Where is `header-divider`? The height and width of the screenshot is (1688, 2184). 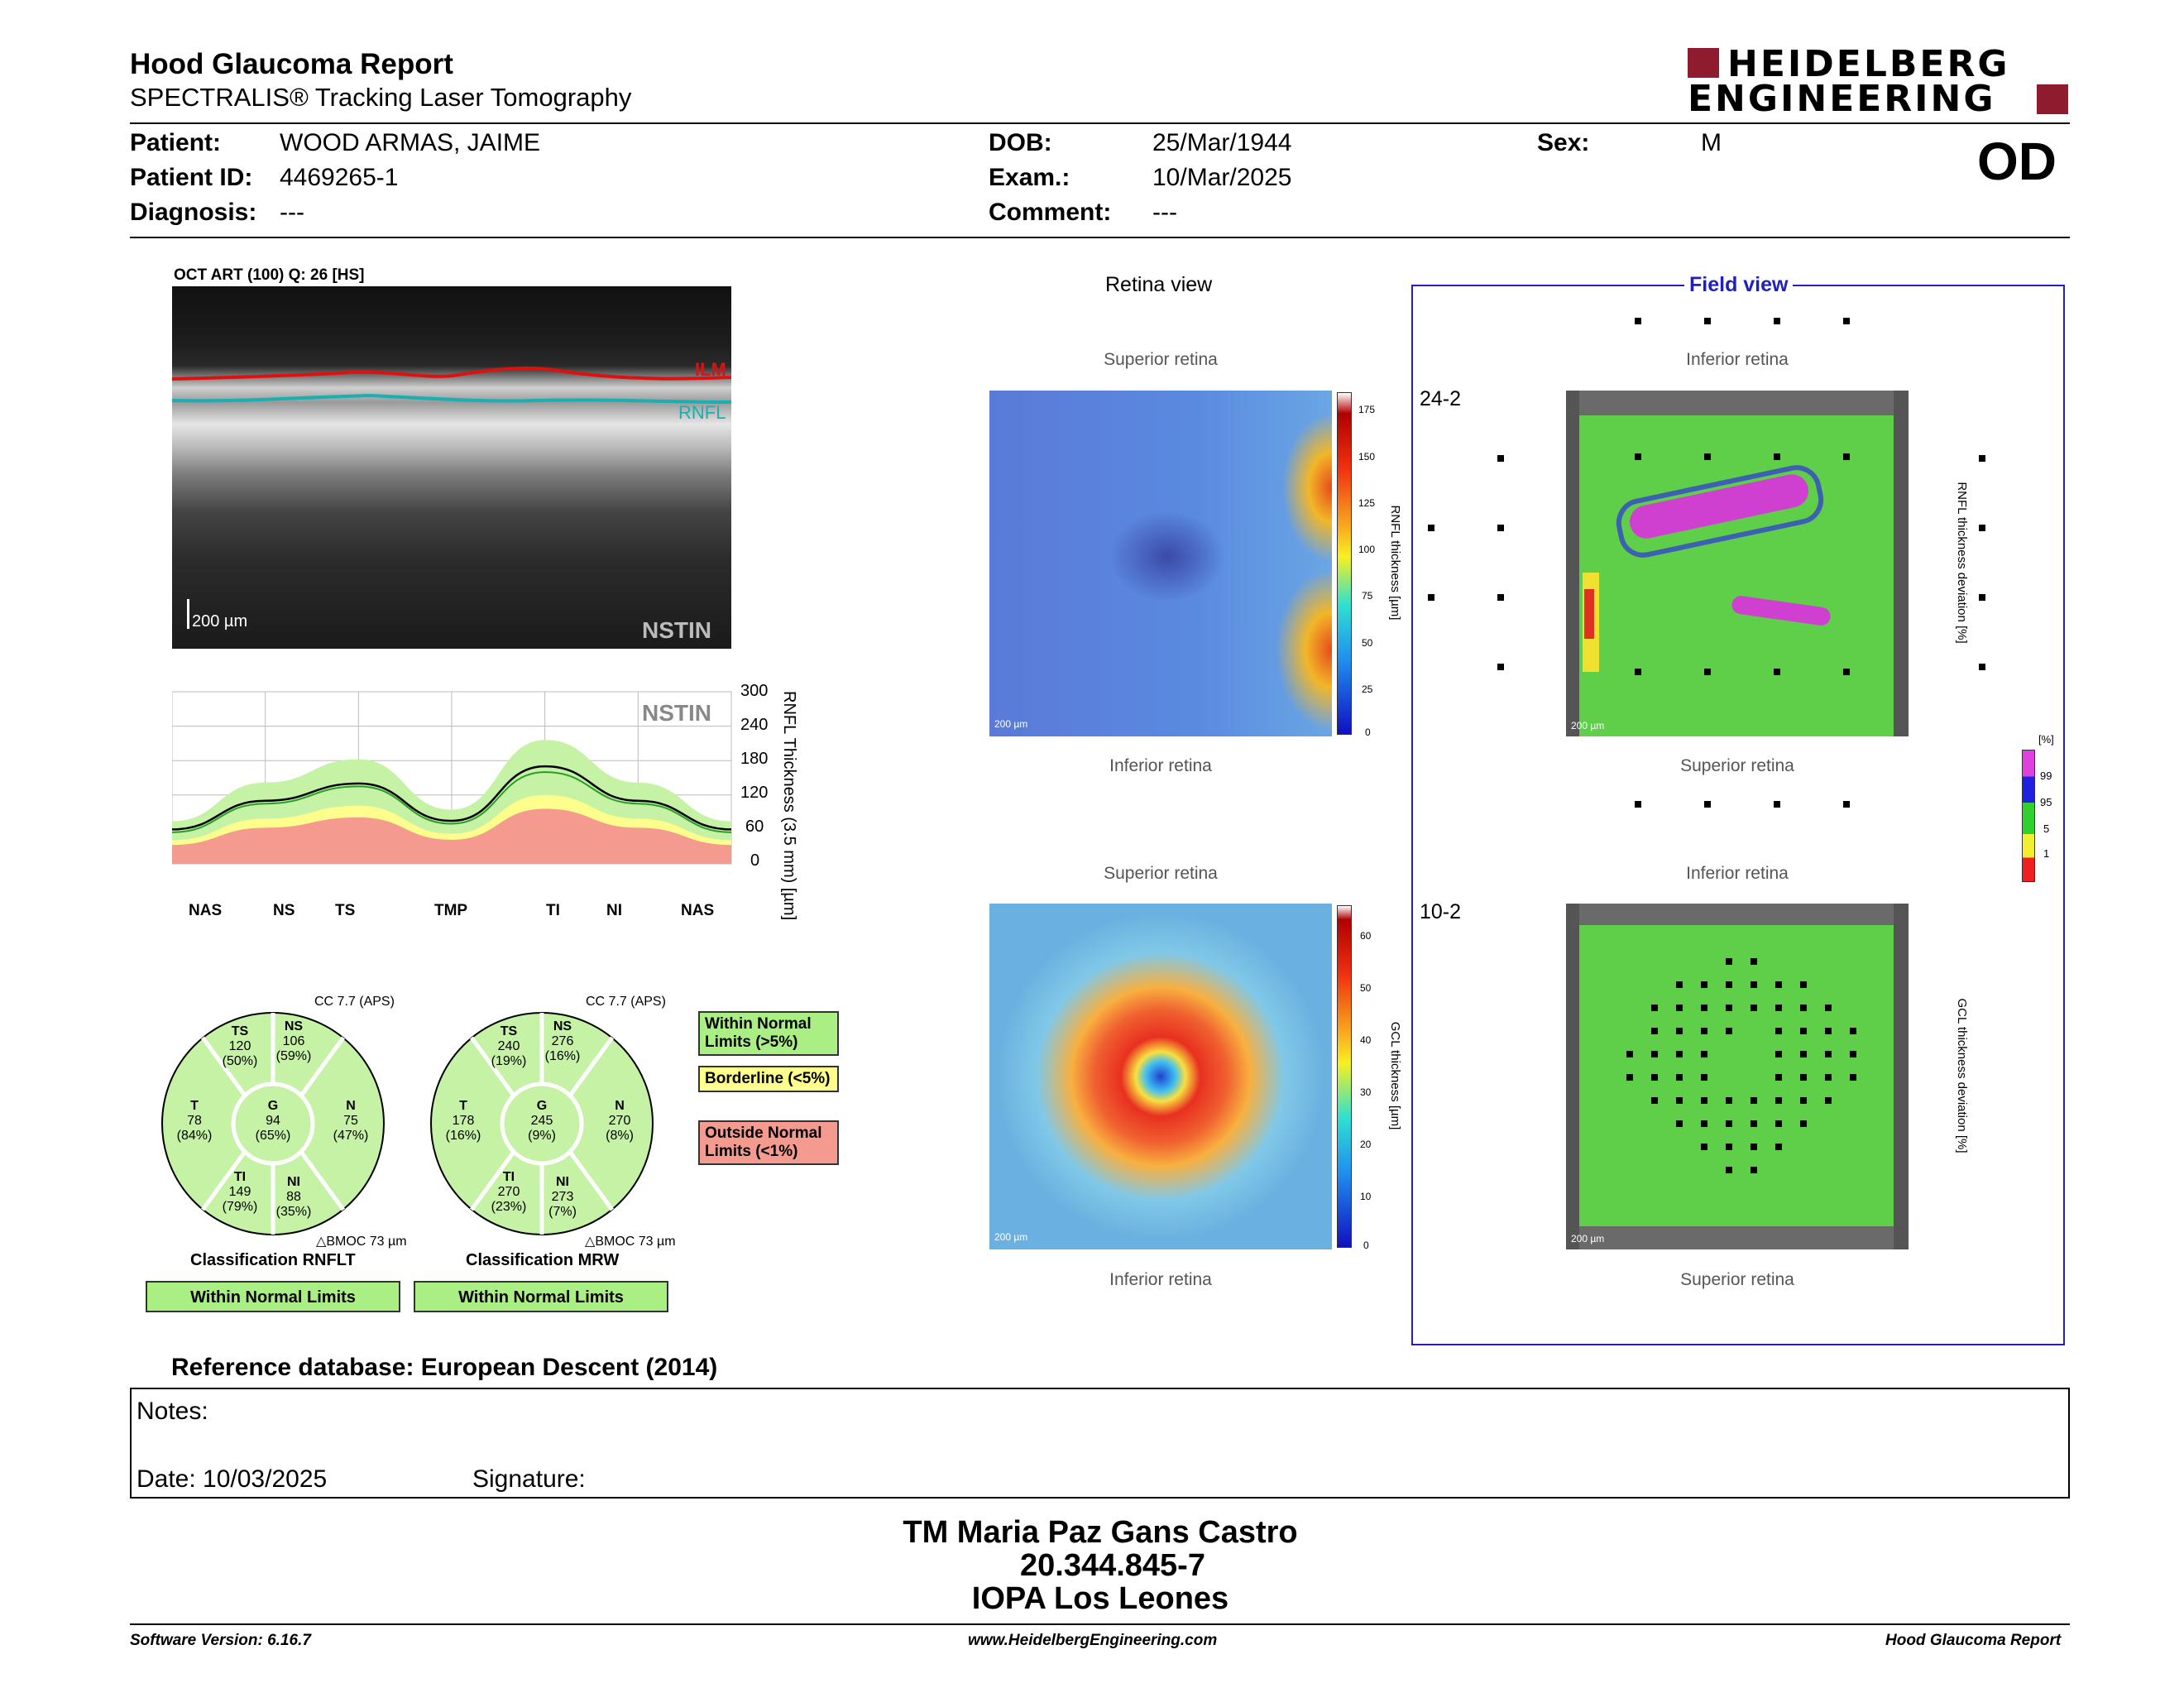 header-divider is located at coordinates (1100, 123).